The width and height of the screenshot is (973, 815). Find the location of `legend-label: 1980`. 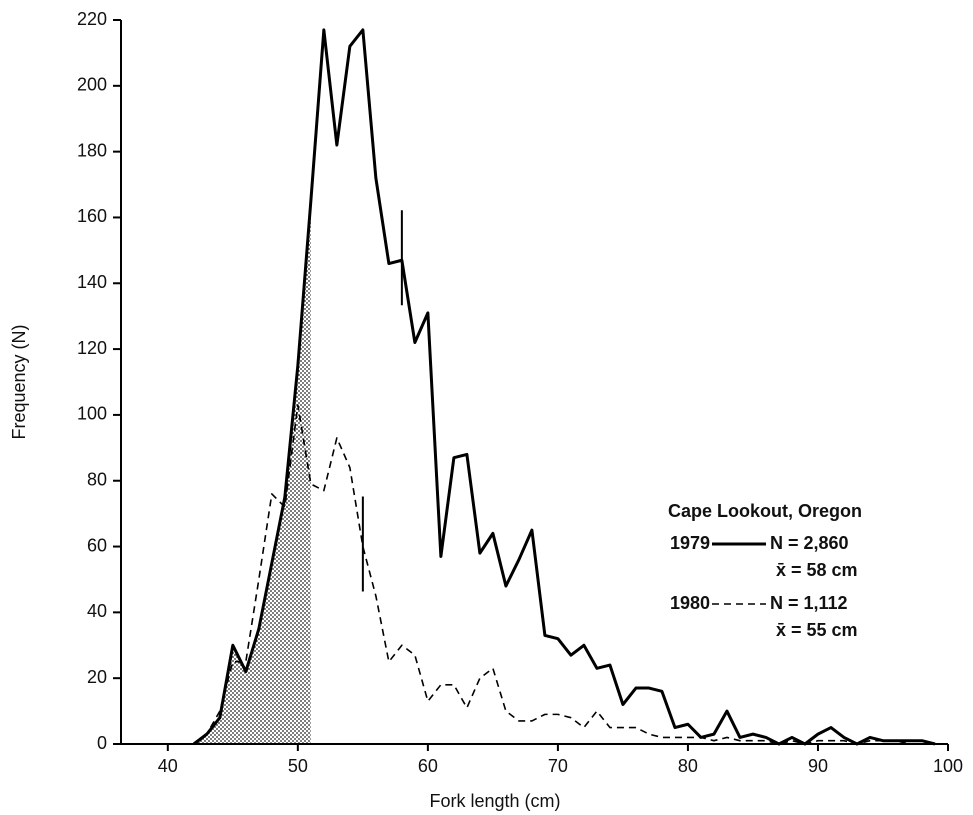

legend-label: 1980 is located at coordinates (690, 603).